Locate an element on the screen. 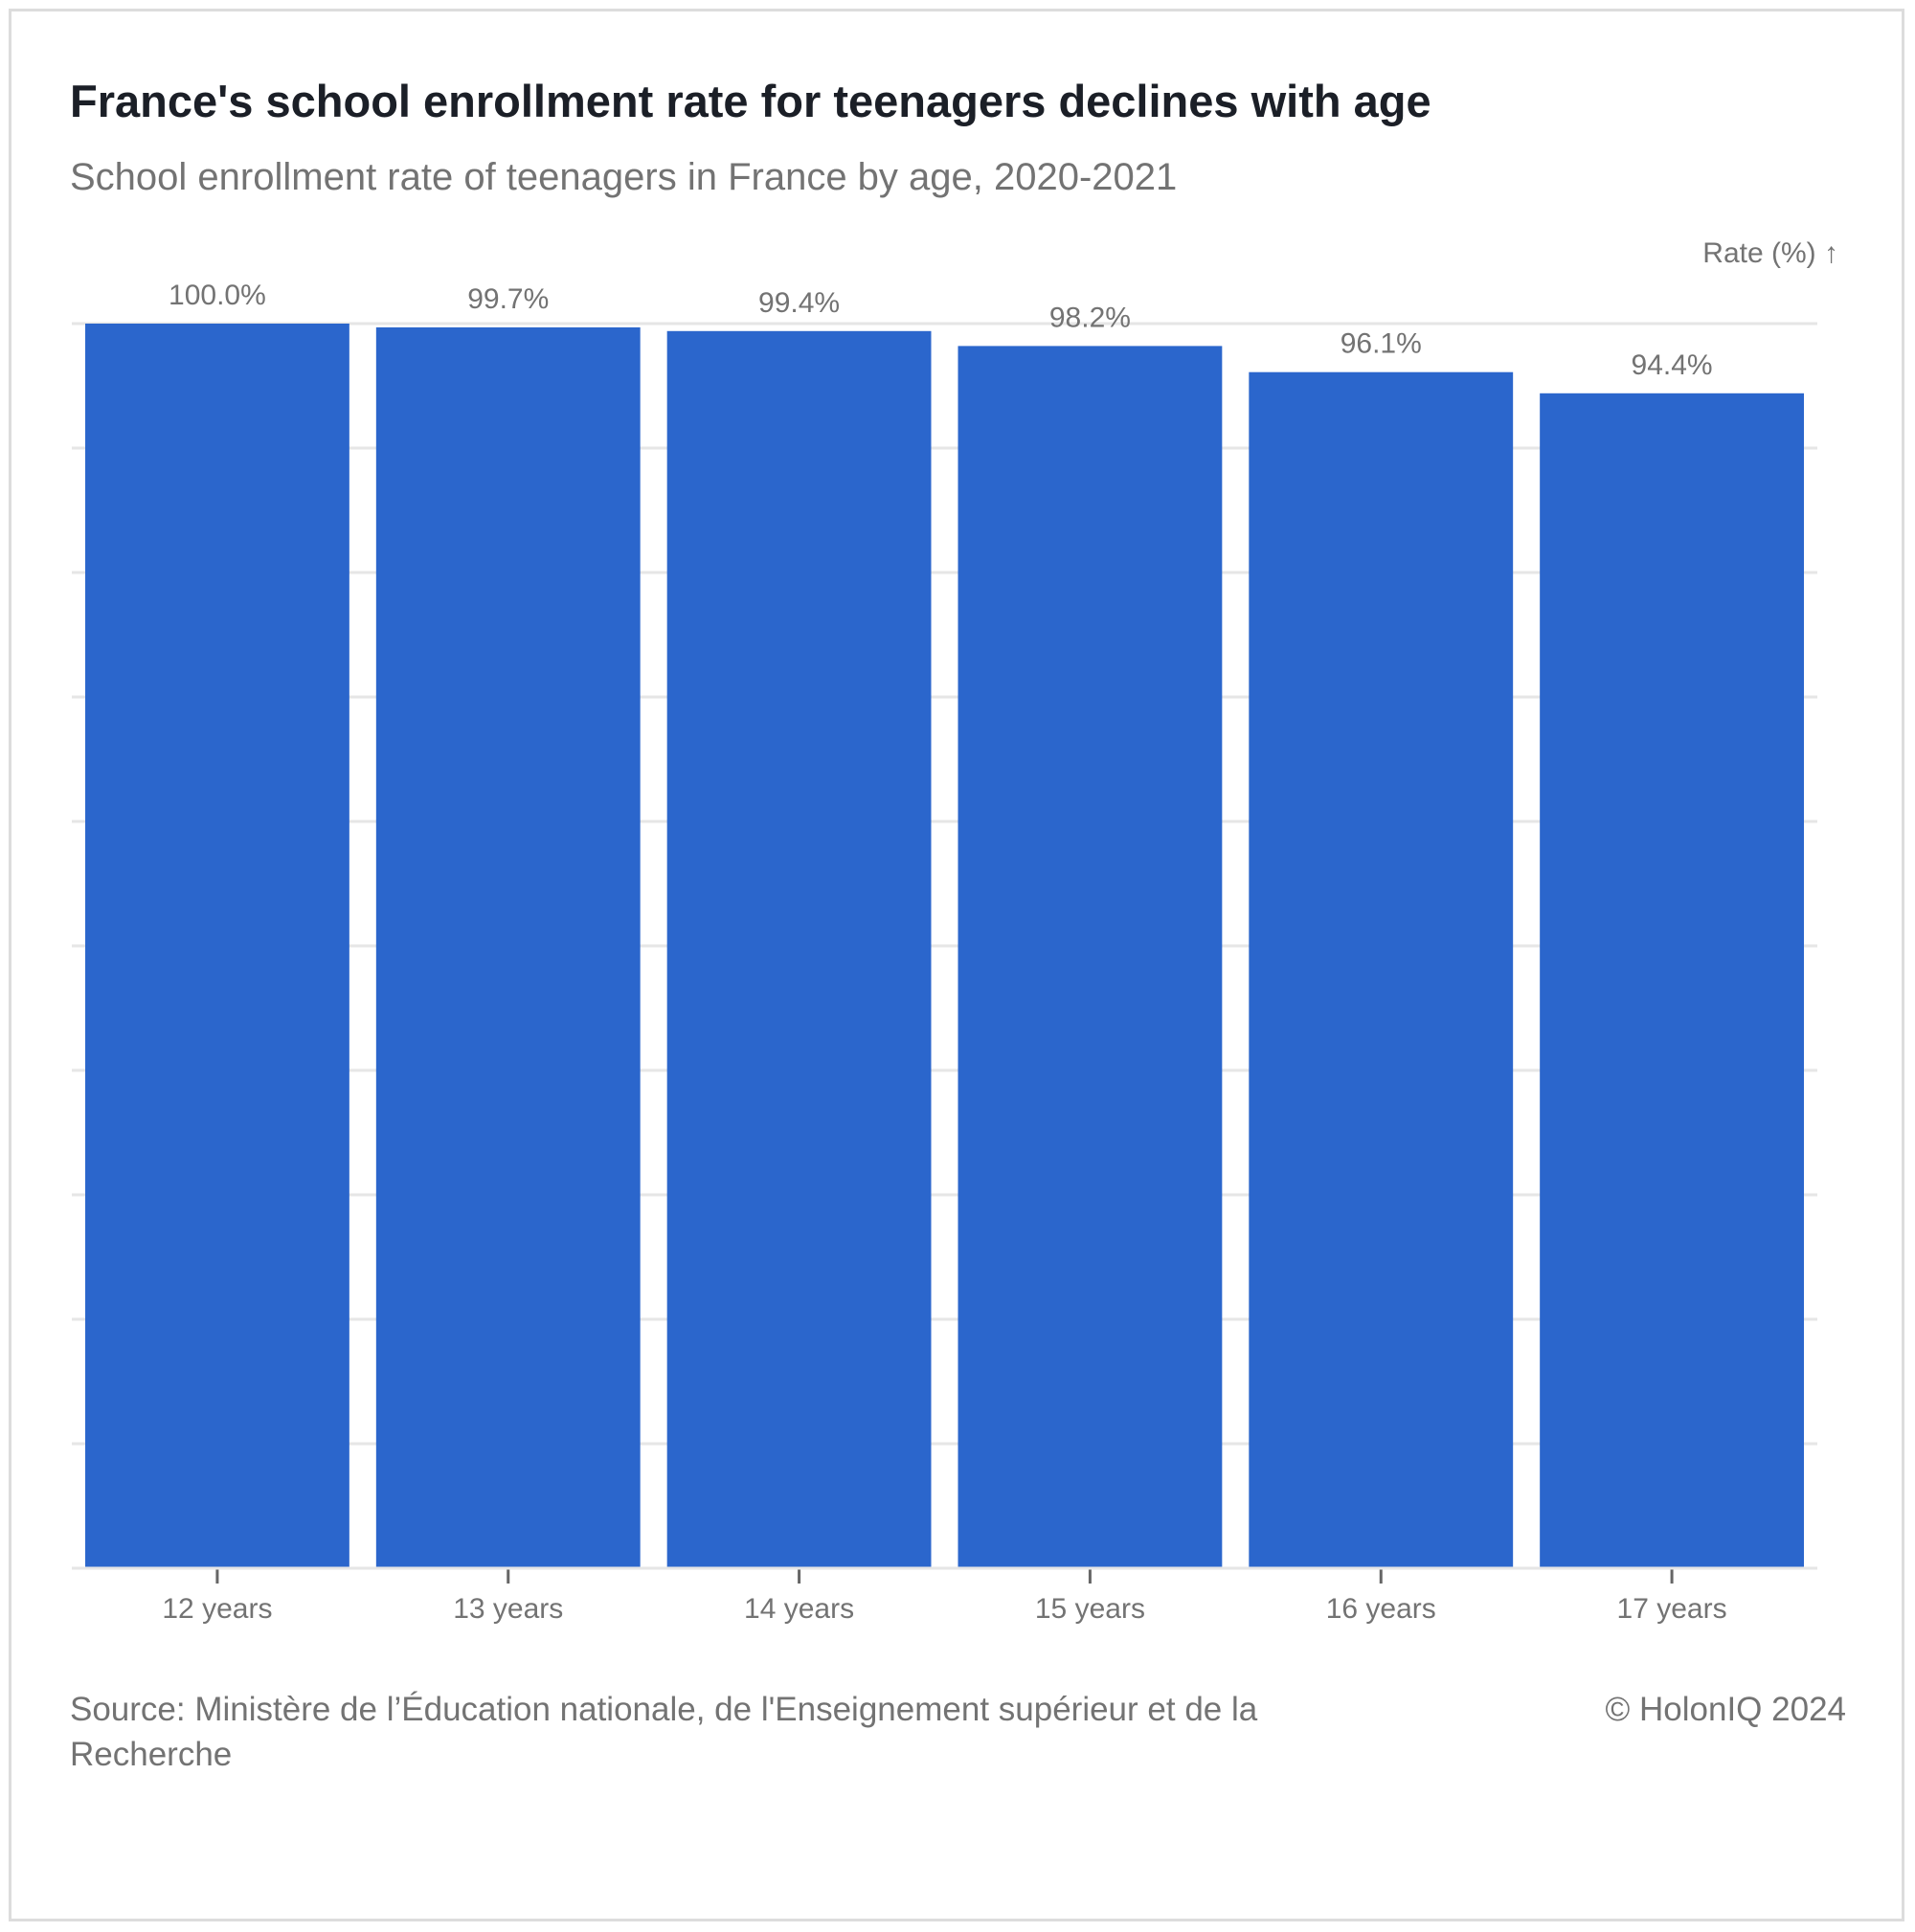 The width and height of the screenshot is (1915, 1932). value-labels: 100.0% 99.7% 99.4% 98.2% 96.1% 94.4% is located at coordinates (941, 330).